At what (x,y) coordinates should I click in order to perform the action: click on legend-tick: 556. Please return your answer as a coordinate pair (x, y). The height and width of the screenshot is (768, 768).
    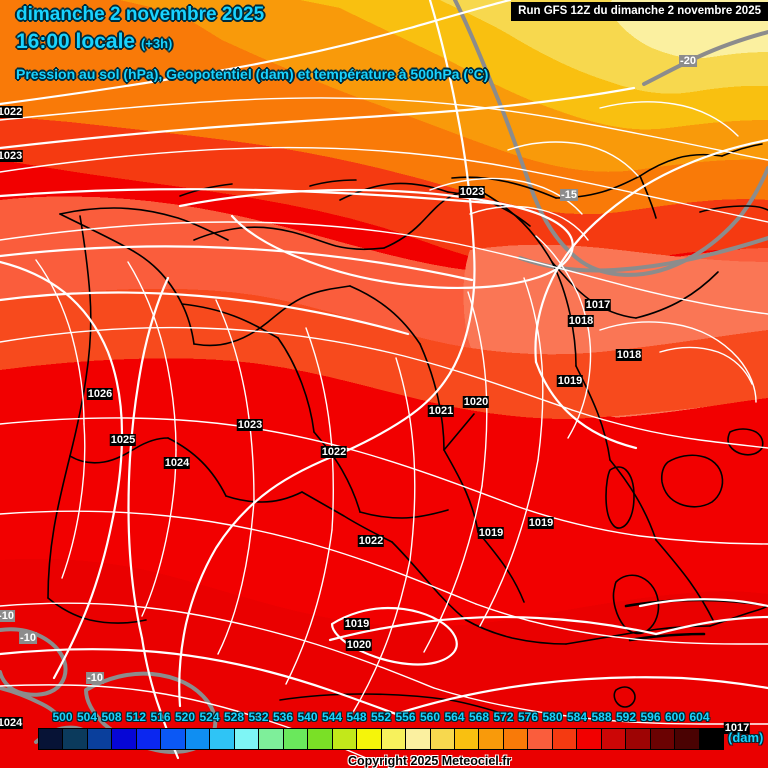
    Looking at the image, I should click on (405, 717).